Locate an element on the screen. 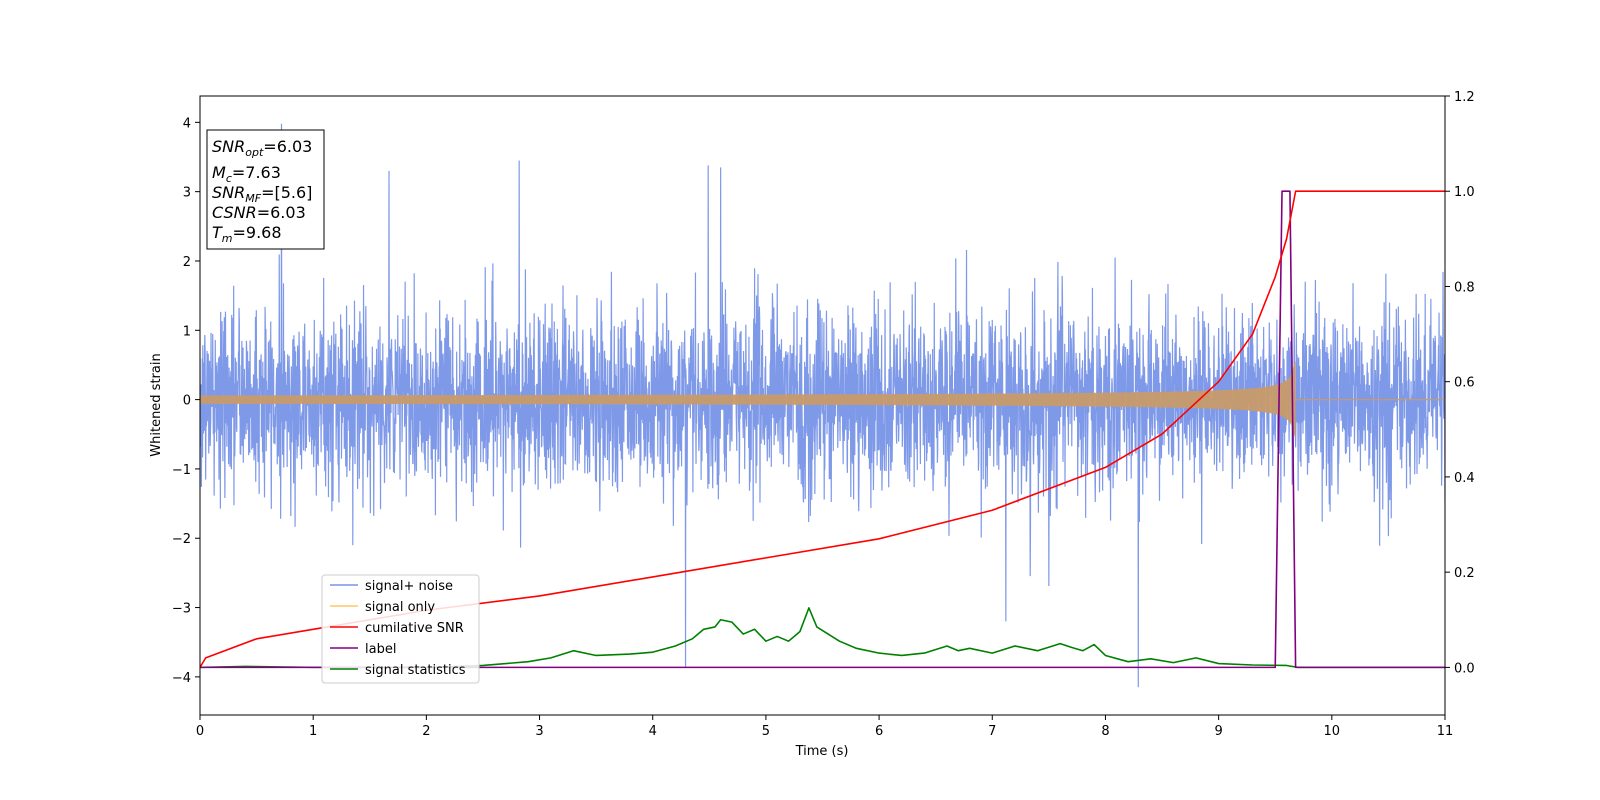 Image resolution: width=1600 pixels, height=800 pixels. y-left-tick-label: 4 is located at coordinates (187, 123).